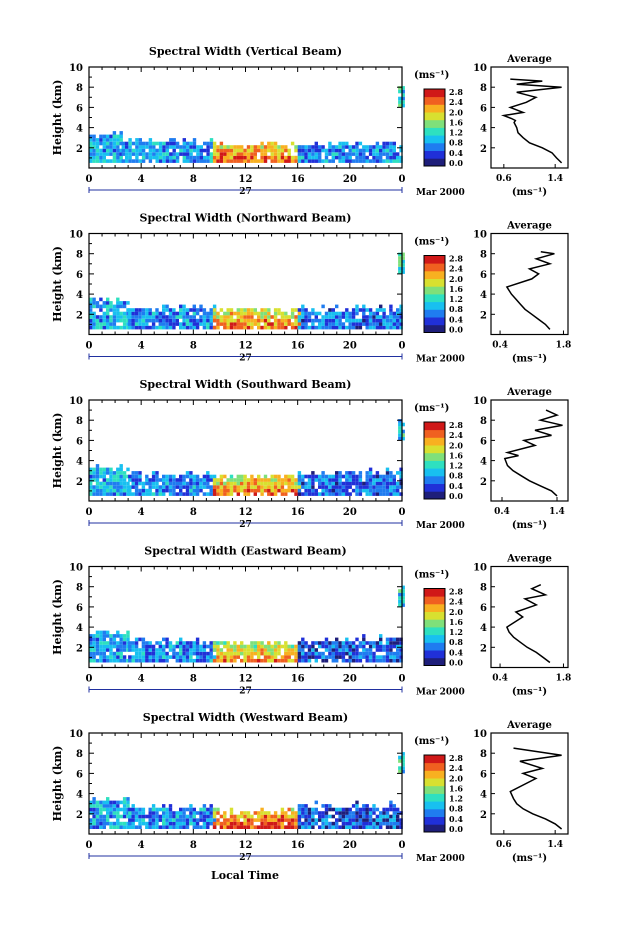 This screenshot has height=929, width=624. What do you see at coordinates (483, 588) in the screenshot?
I see `average-y-tick-label: 8` at bounding box center [483, 588].